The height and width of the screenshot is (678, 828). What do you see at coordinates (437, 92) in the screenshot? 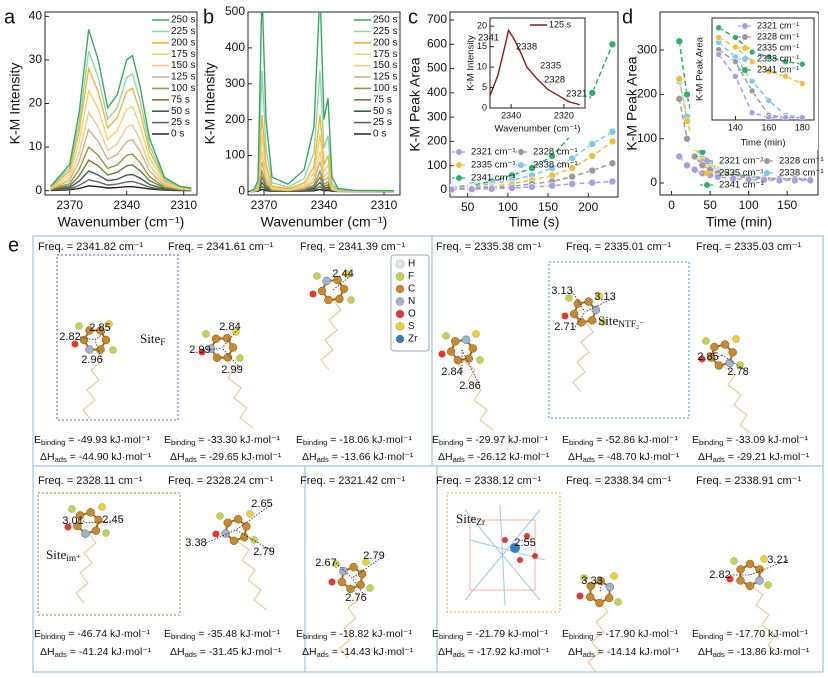
I see `y-tick-label: 400` at bounding box center [437, 92].